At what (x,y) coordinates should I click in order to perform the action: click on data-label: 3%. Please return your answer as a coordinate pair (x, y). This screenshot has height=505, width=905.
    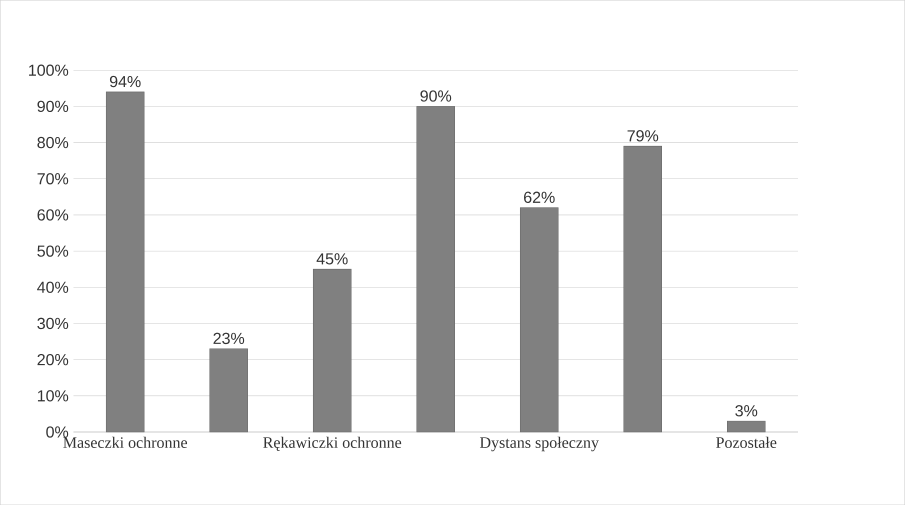
    Looking at the image, I should click on (746, 410).